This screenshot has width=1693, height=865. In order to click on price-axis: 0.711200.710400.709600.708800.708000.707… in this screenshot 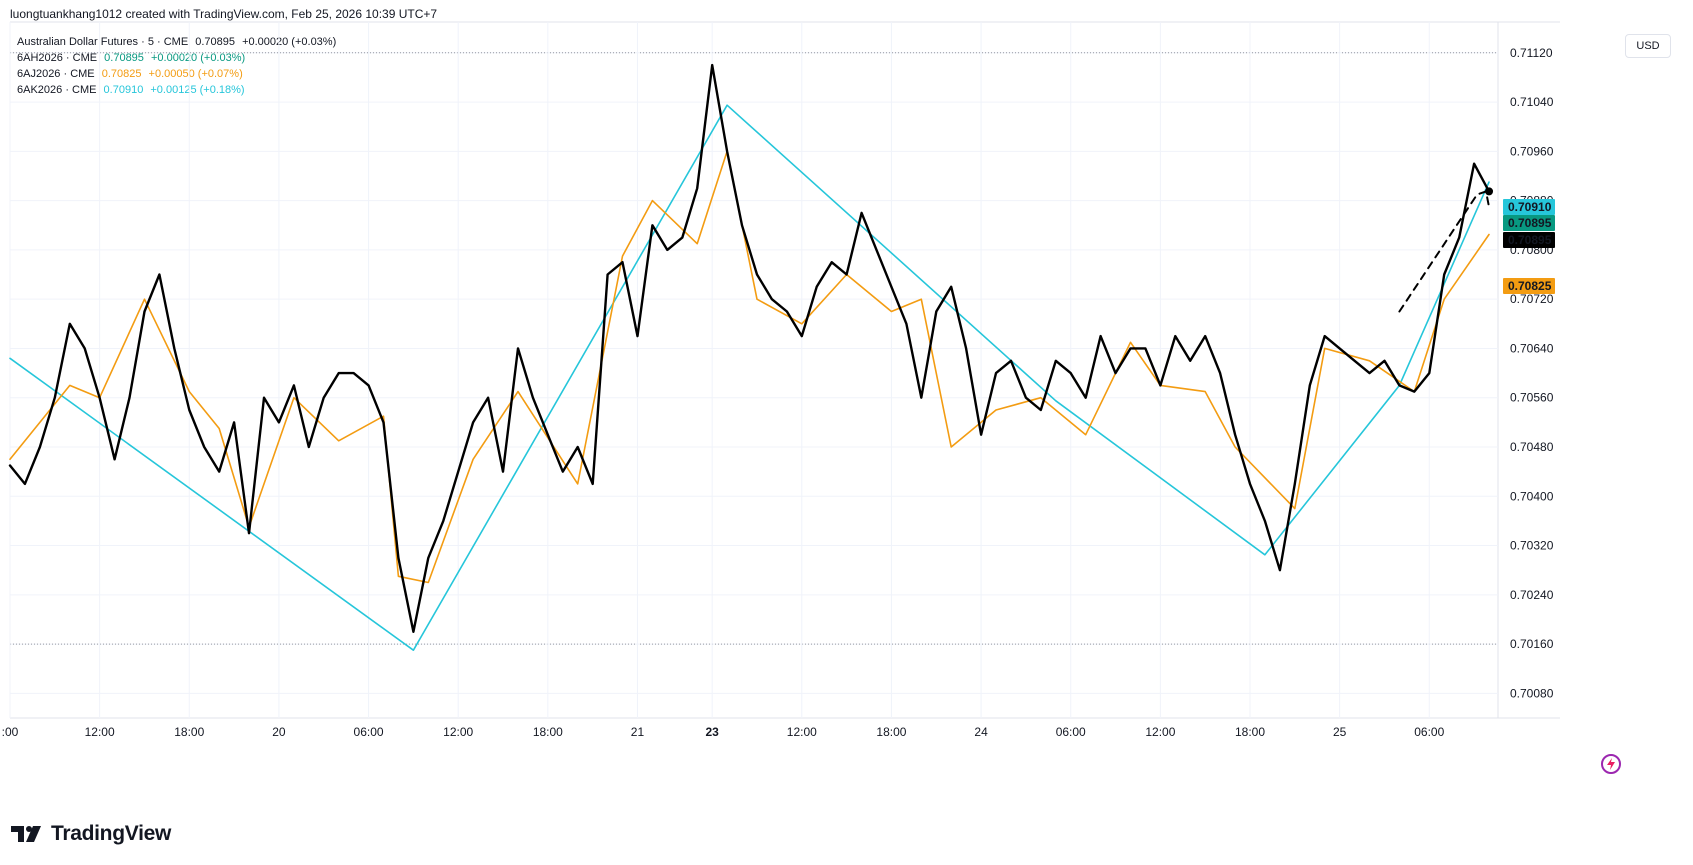, I will do `click(1532, 373)`.